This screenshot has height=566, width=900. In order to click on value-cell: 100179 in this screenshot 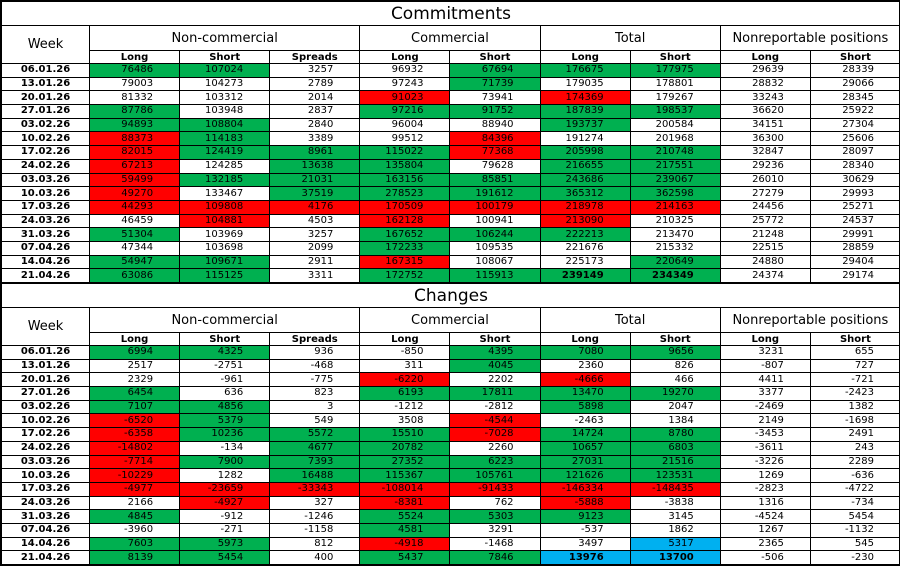, I will do `click(495, 207)`.